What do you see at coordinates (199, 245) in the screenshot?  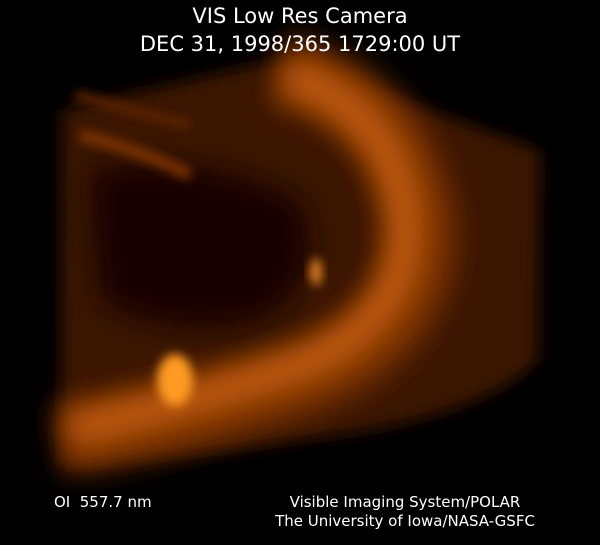 I see `dark-center` at bounding box center [199, 245].